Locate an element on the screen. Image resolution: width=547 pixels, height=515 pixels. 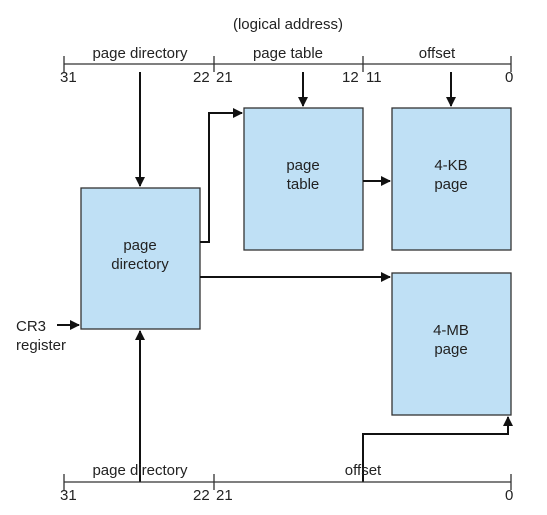
page-4kb-label-1: 4-KB is located at coordinates (450, 165).